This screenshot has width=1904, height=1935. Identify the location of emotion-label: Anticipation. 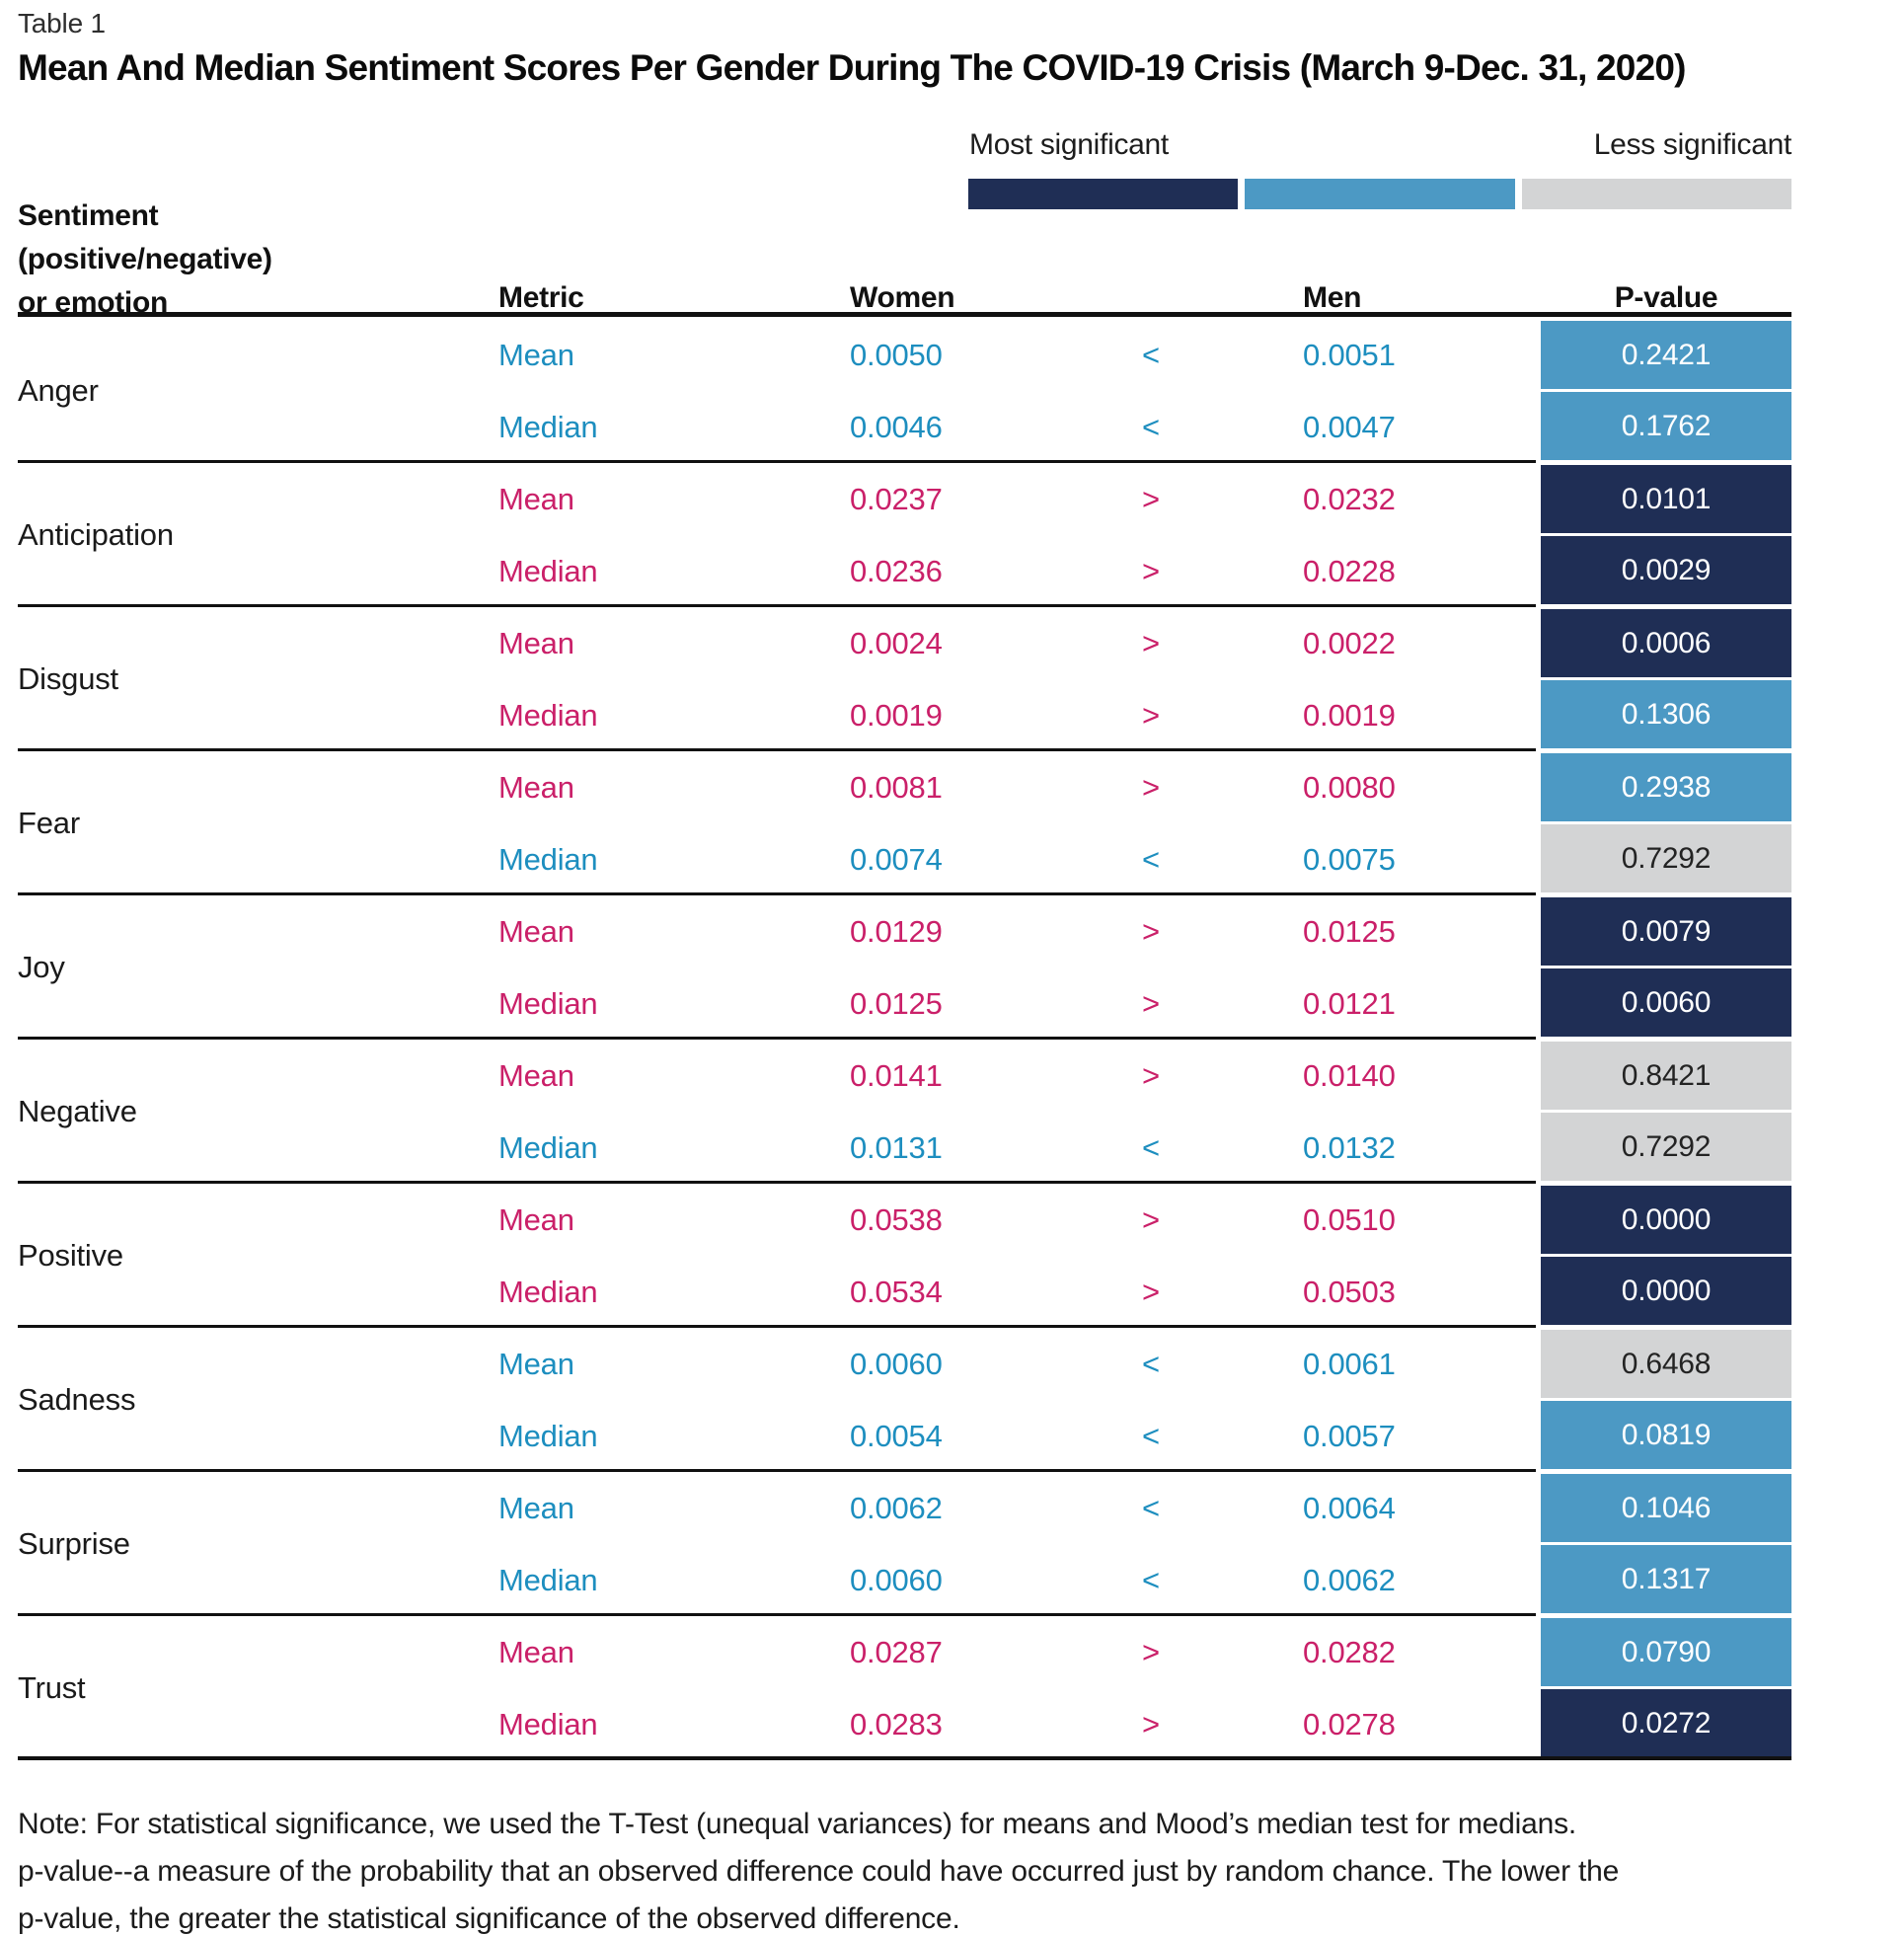
(96, 534).